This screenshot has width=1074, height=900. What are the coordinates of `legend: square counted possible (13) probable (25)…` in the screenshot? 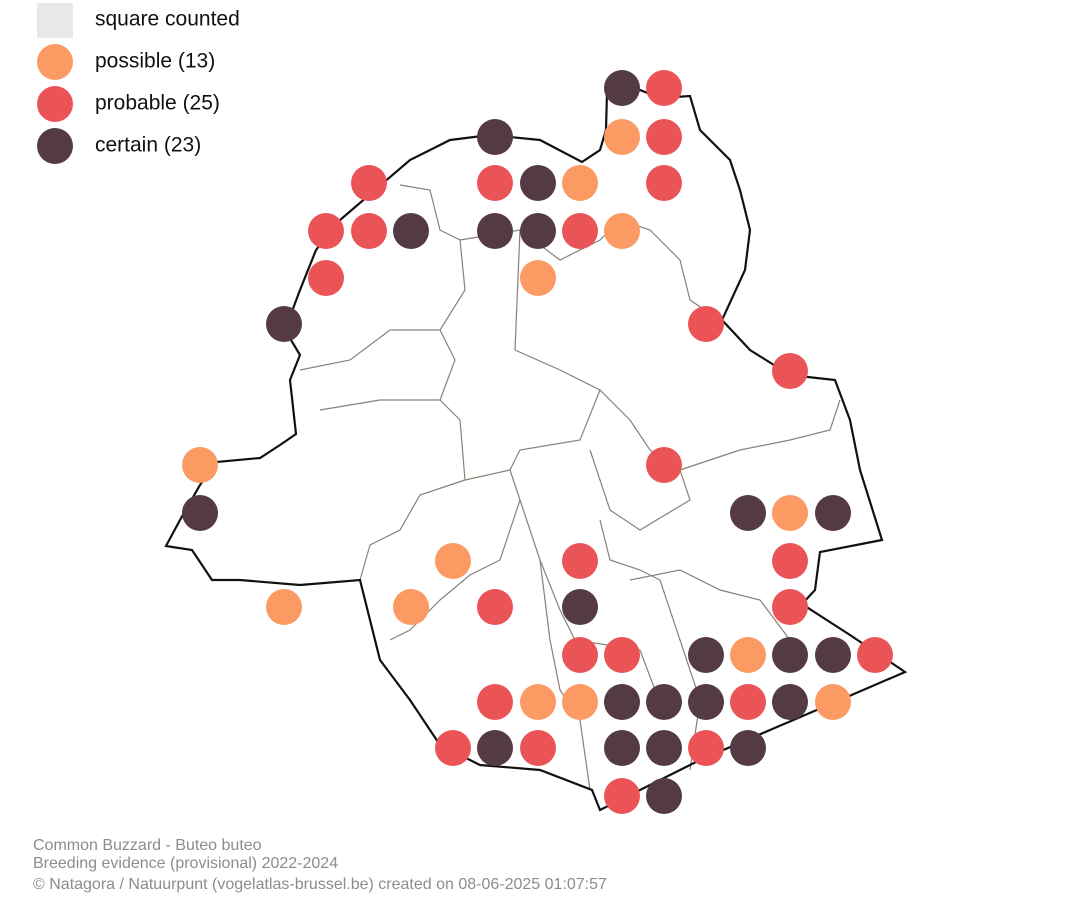 It's located at (138, 83).